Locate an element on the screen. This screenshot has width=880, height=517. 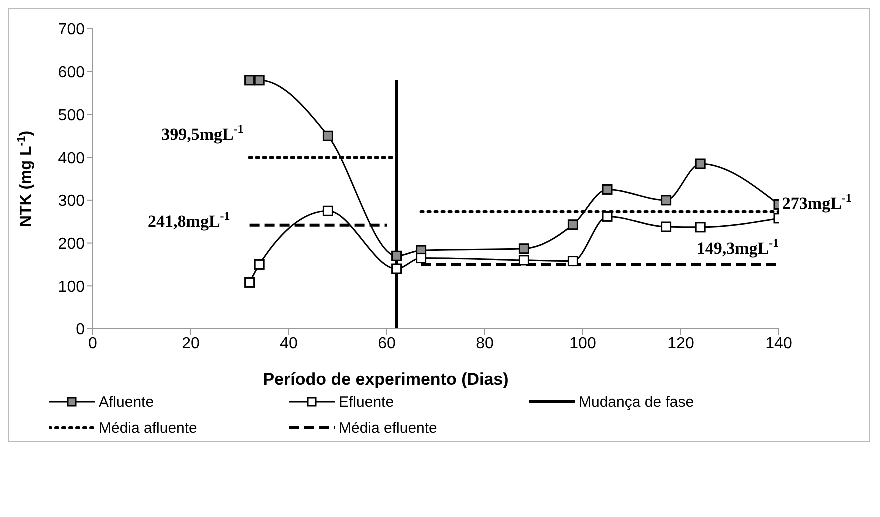
y-tick-label: 700 is located at coordinates (72, 30).